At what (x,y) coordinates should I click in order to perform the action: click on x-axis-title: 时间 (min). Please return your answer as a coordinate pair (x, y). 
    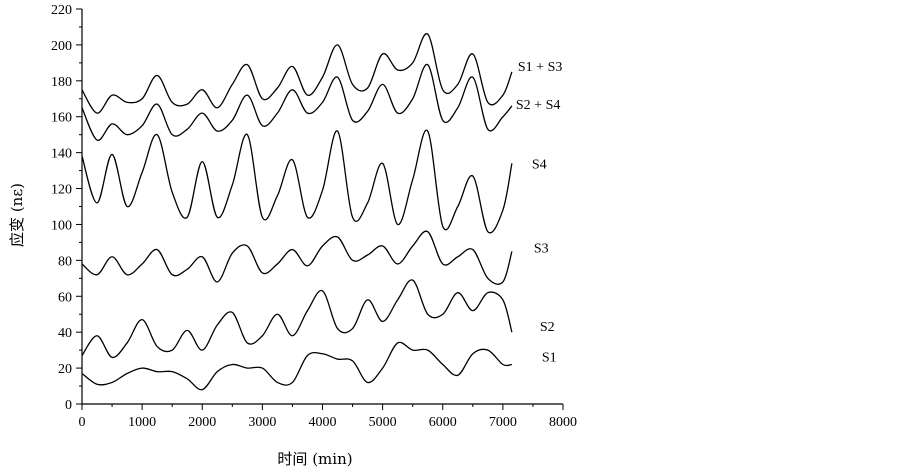
    Looking at the image, I should click on (314, 459).